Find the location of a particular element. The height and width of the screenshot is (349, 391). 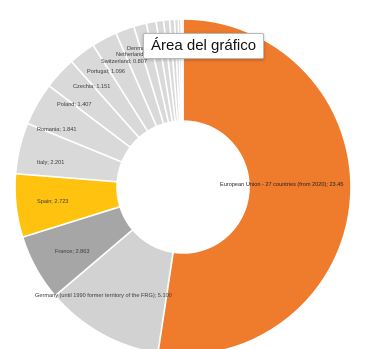

slice-label-7: Czechia; 1.151 is located at coordinates (91, 87).